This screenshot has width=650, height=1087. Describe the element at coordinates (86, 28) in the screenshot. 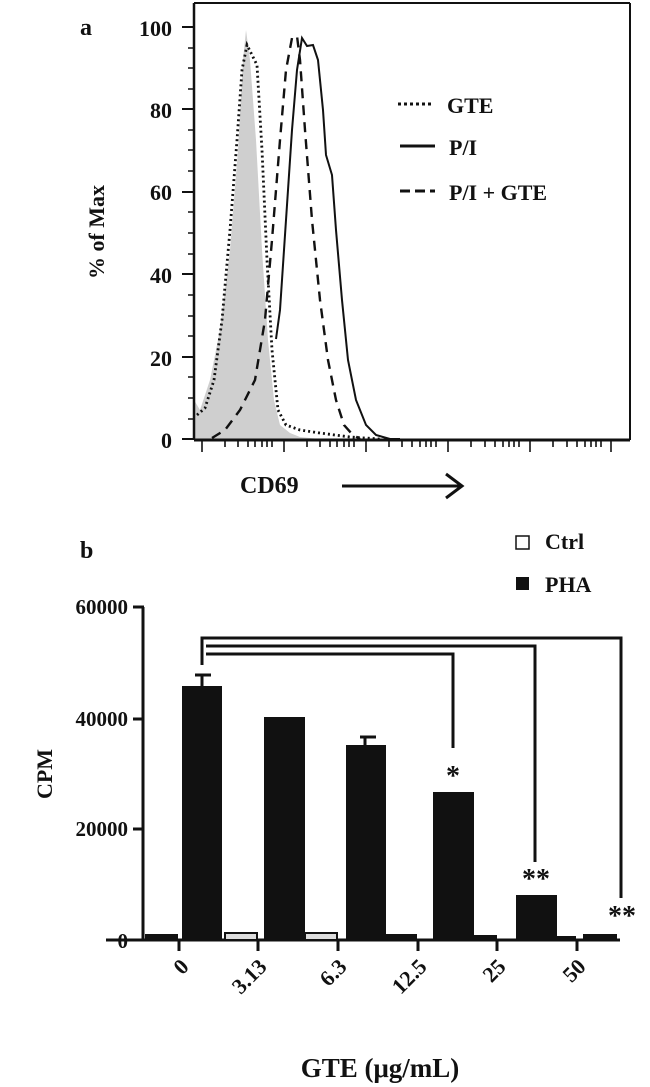

I see `panel-a-label: a` at that location.